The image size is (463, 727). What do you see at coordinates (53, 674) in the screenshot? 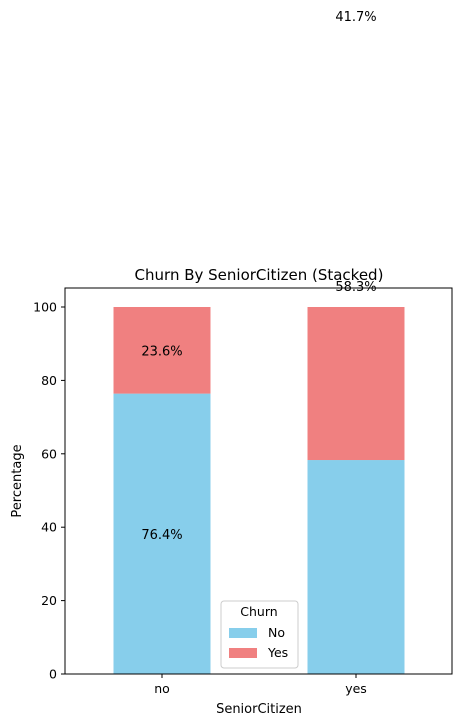
I see `y-tick-label: 0` at bounding box center [53, 674].